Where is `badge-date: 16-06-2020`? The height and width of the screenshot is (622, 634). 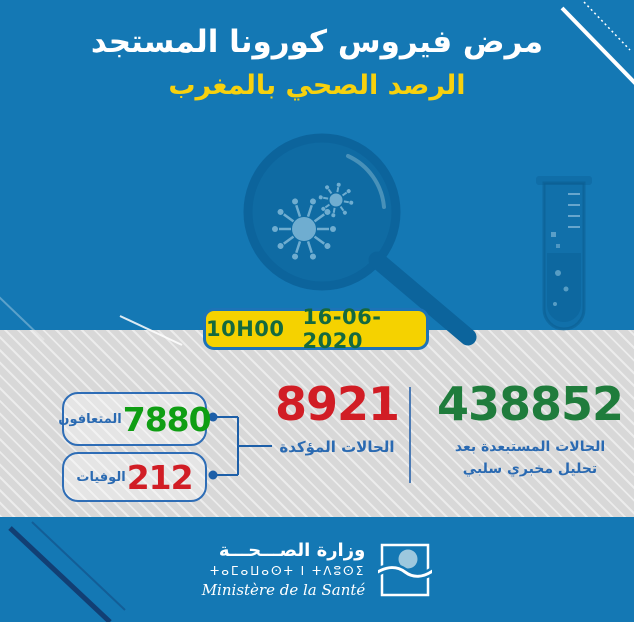 badge-date: 16-06-2020 is located at coordinates (342, 329).